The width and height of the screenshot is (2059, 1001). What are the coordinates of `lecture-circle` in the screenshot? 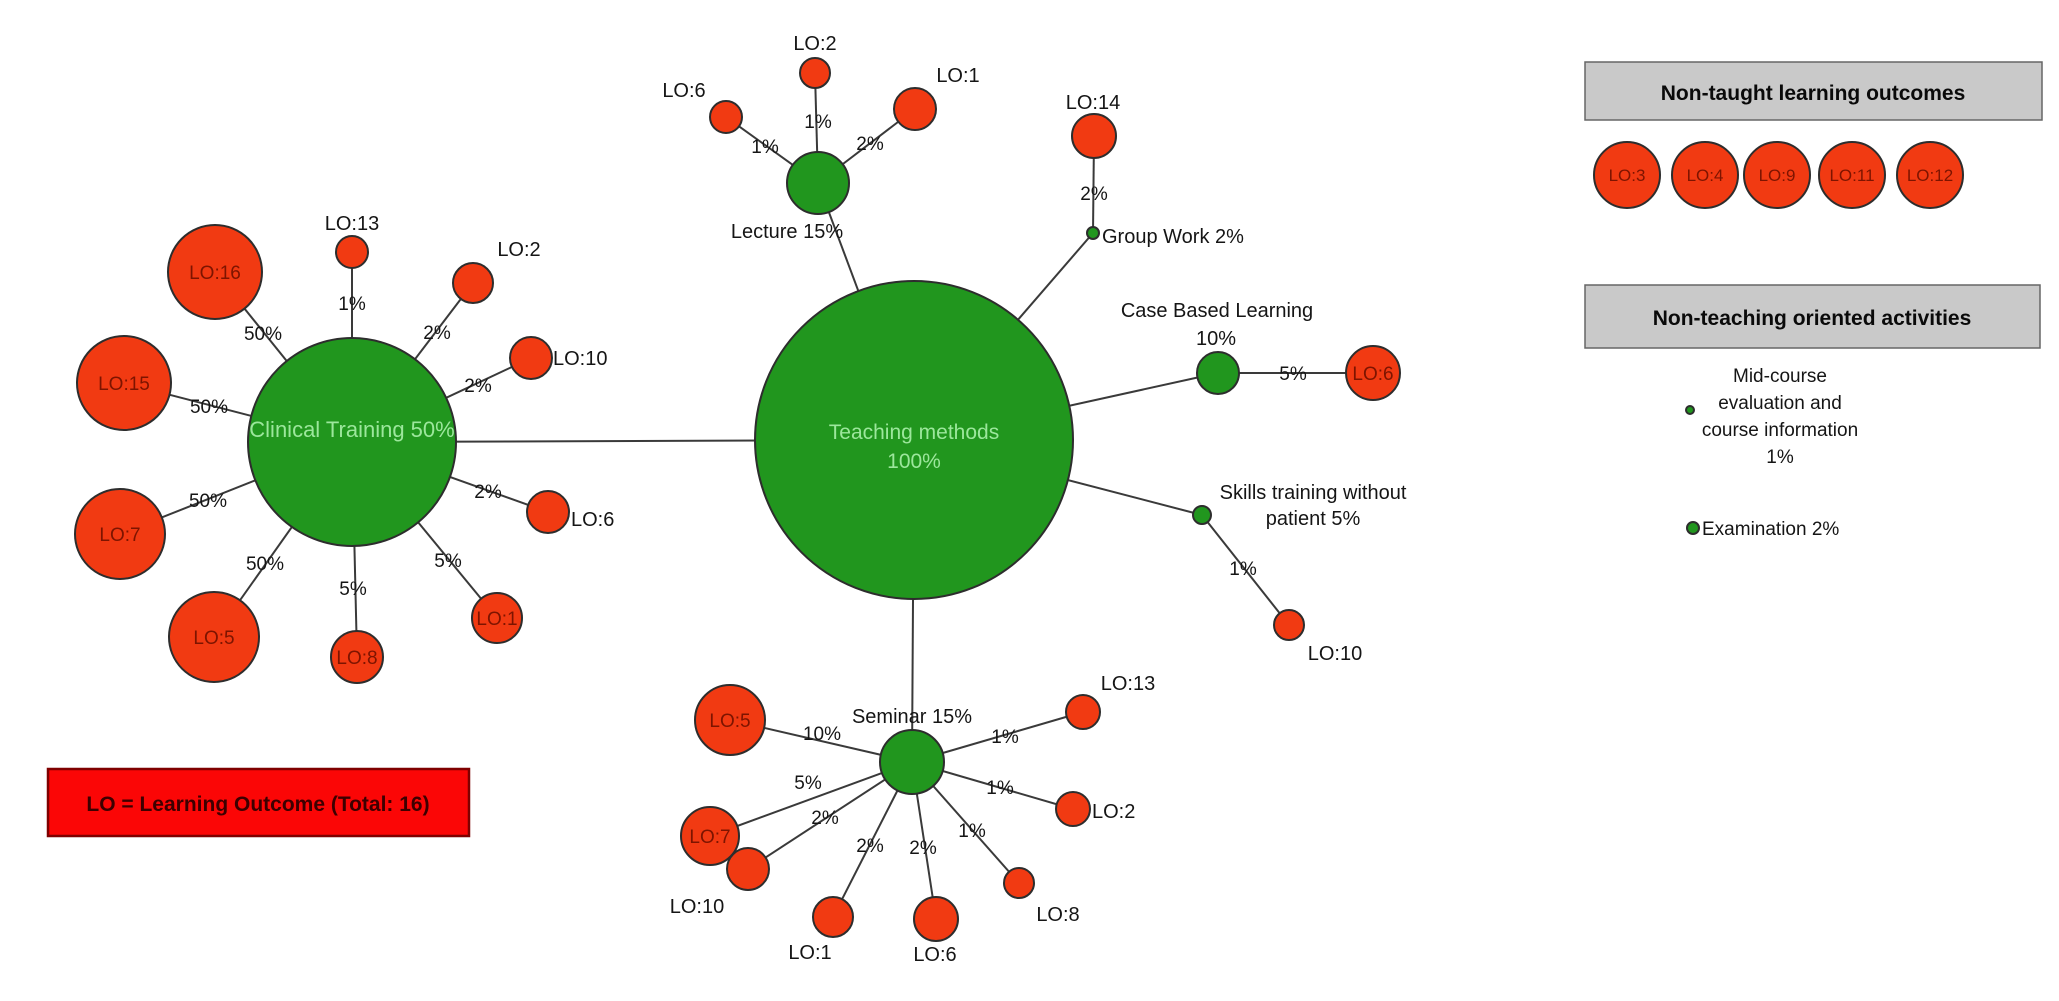 It's located at (818, 183).